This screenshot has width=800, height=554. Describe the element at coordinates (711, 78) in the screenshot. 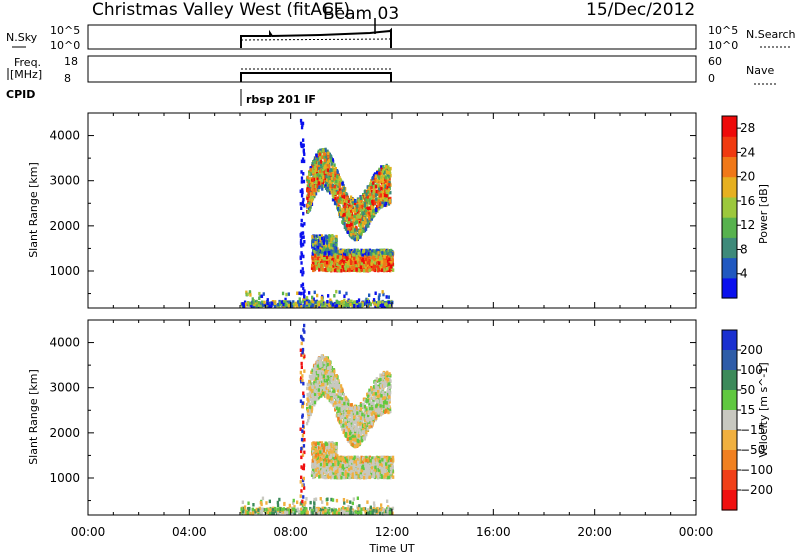

I see `nave-tick-bottom: 0` at that location.